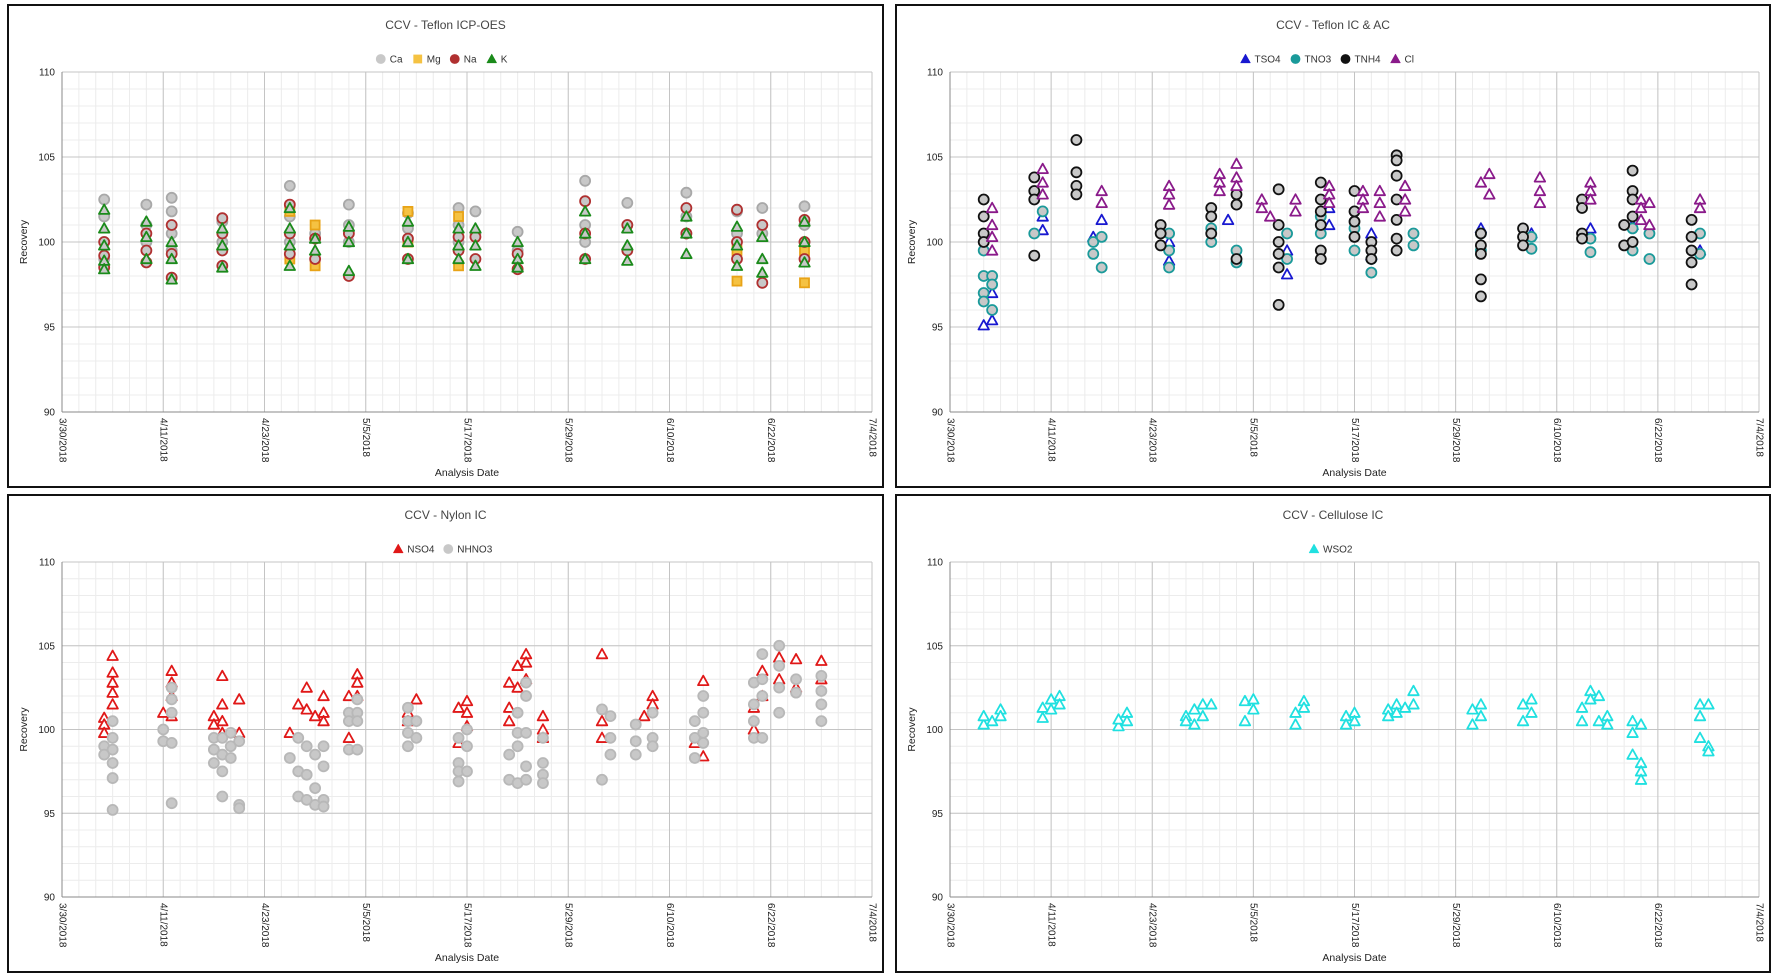 This screenshot has width=1775, height=973. Describe the element at coordinates (441, 59) in the screenshot. I see `legend: Ca Mg Na K` at that location.